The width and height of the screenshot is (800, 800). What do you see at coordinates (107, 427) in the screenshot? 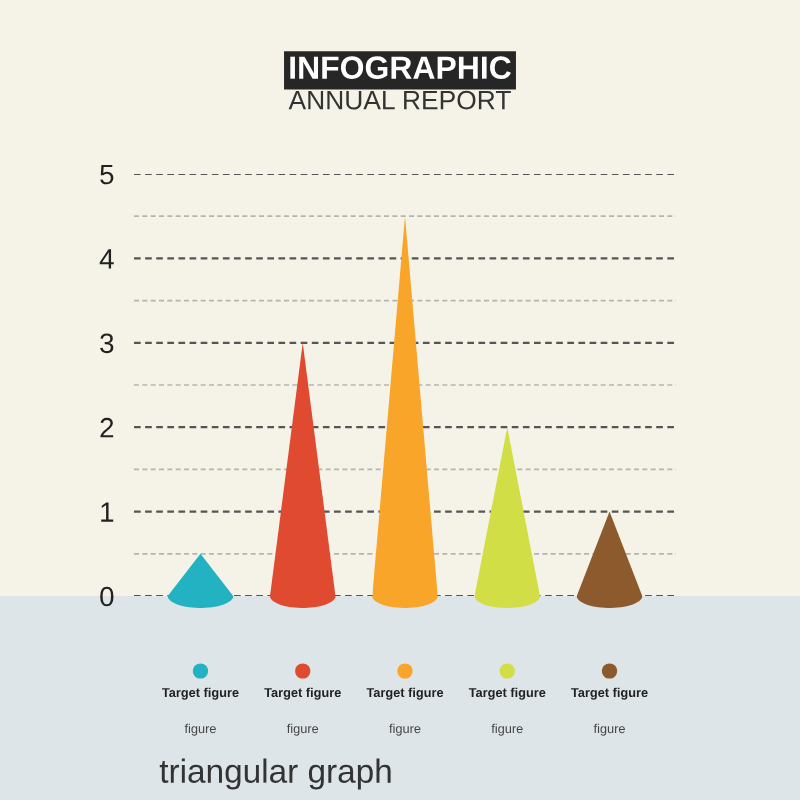
I see `y-tick-label: 2` at bounding box center [107, 427].